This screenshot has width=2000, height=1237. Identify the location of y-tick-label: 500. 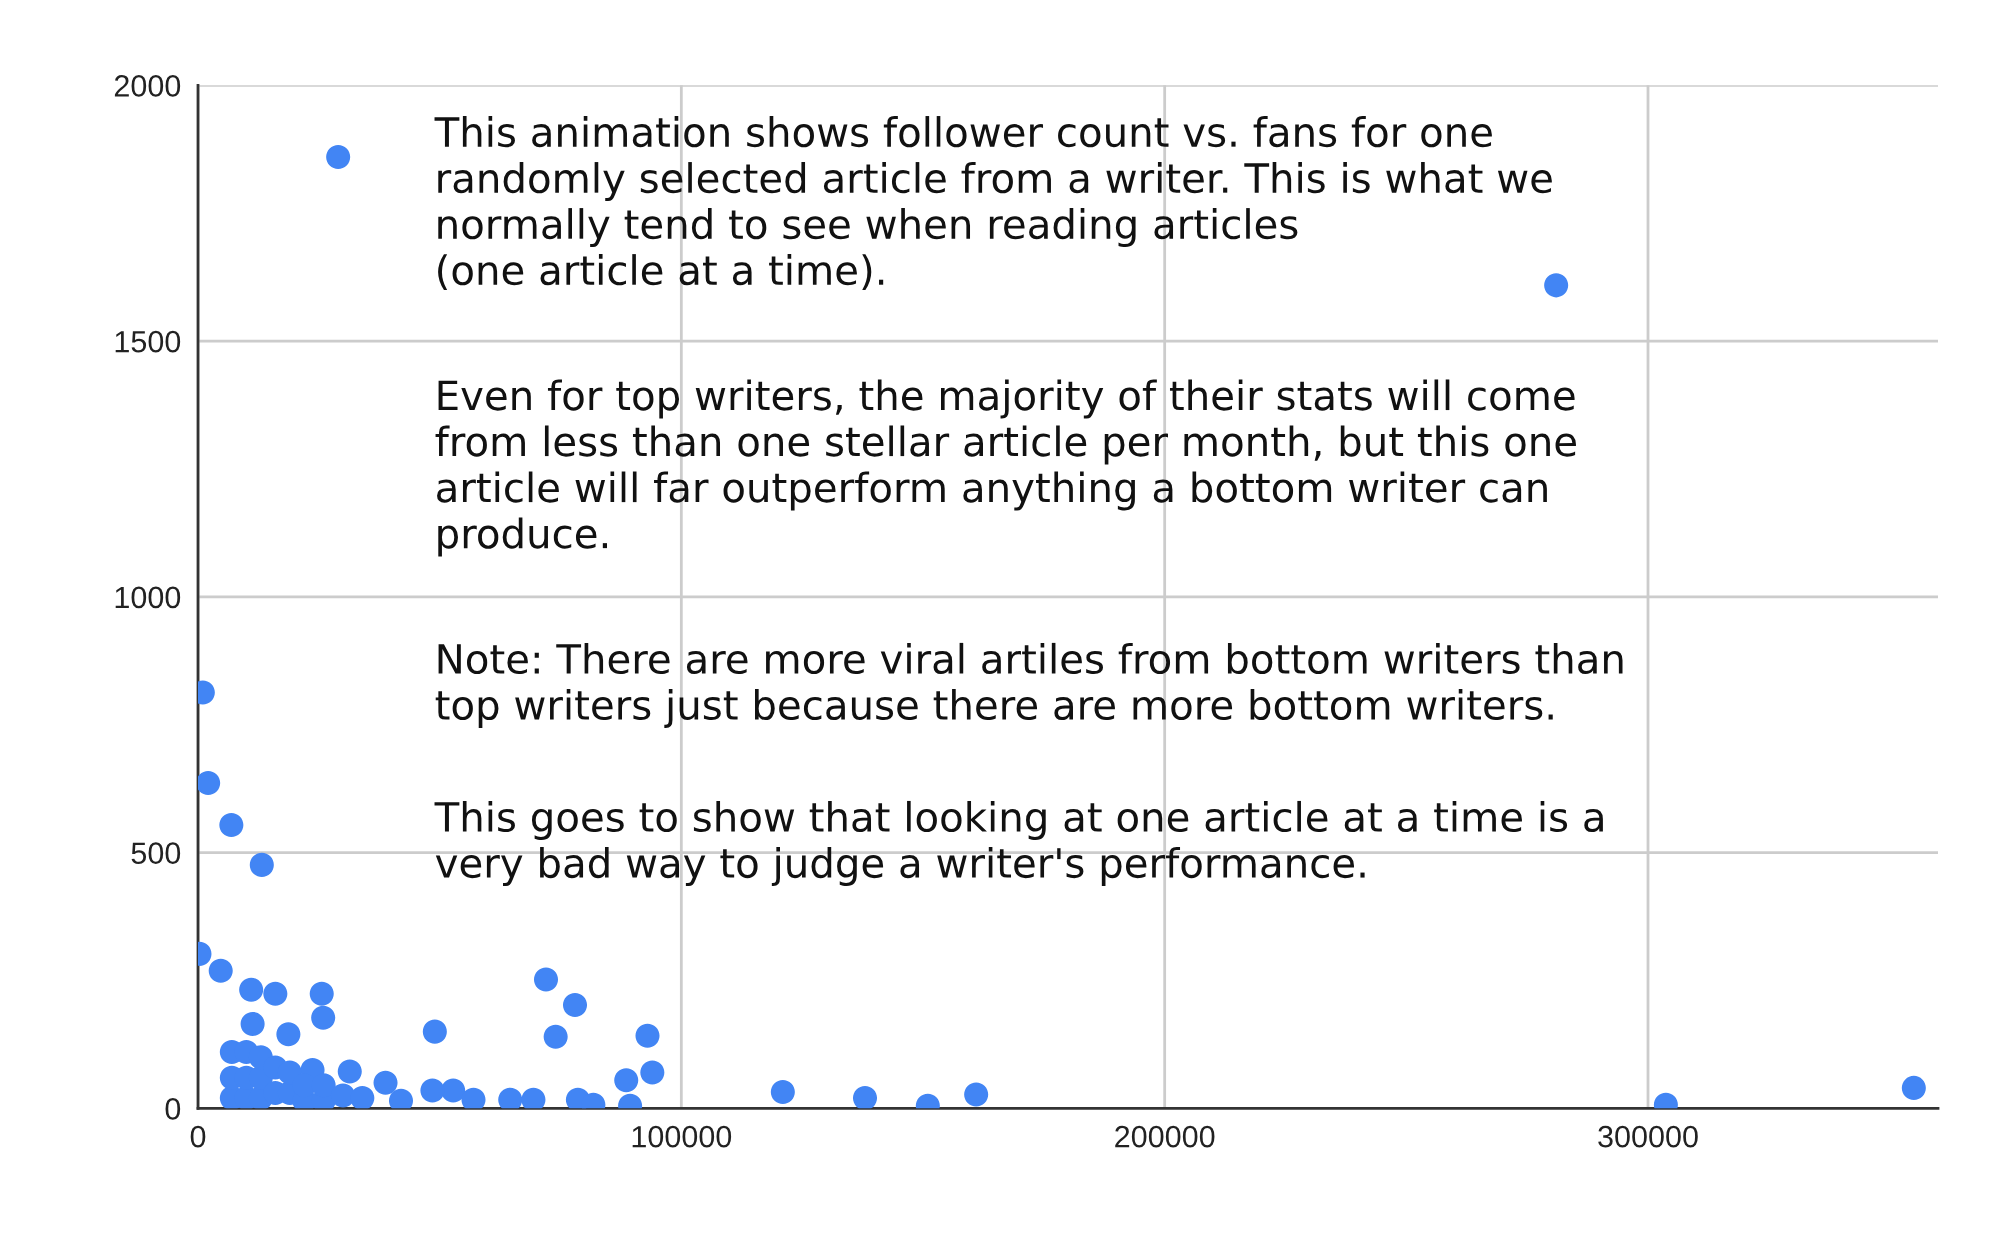
(156, 853).